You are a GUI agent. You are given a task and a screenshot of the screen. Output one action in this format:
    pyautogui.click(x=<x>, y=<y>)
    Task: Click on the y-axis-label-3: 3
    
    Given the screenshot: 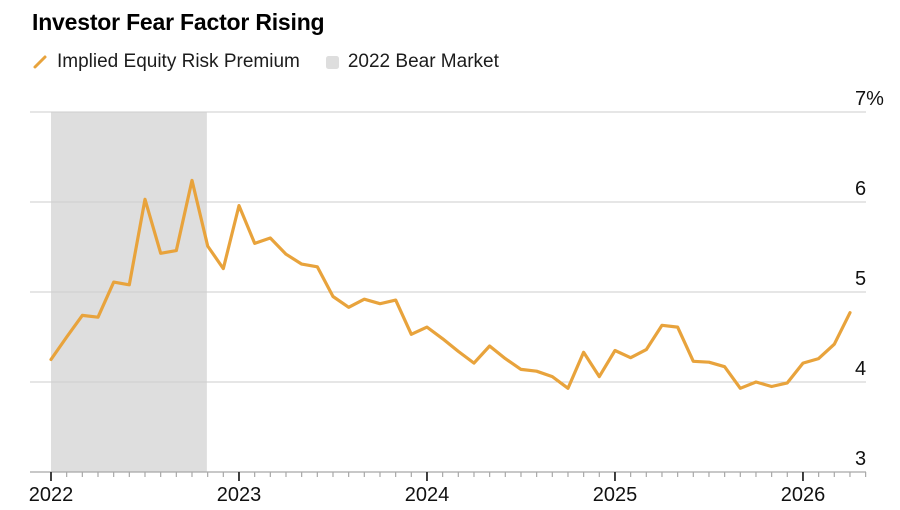 What is the action you would take?
    pyautogui.click(x=860, y=459)
    